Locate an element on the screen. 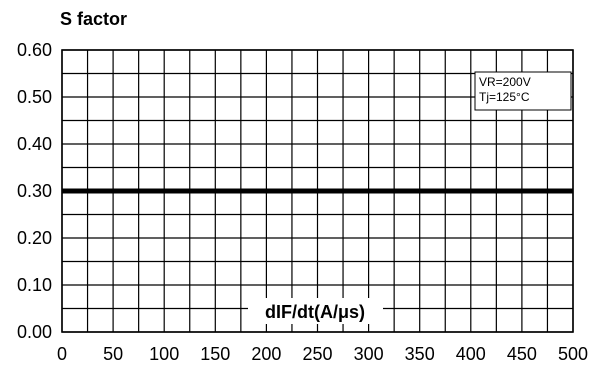 The width and height of the screenshot is (593, 365). x-tick-label: 50 is located at coordinates (113, 354).